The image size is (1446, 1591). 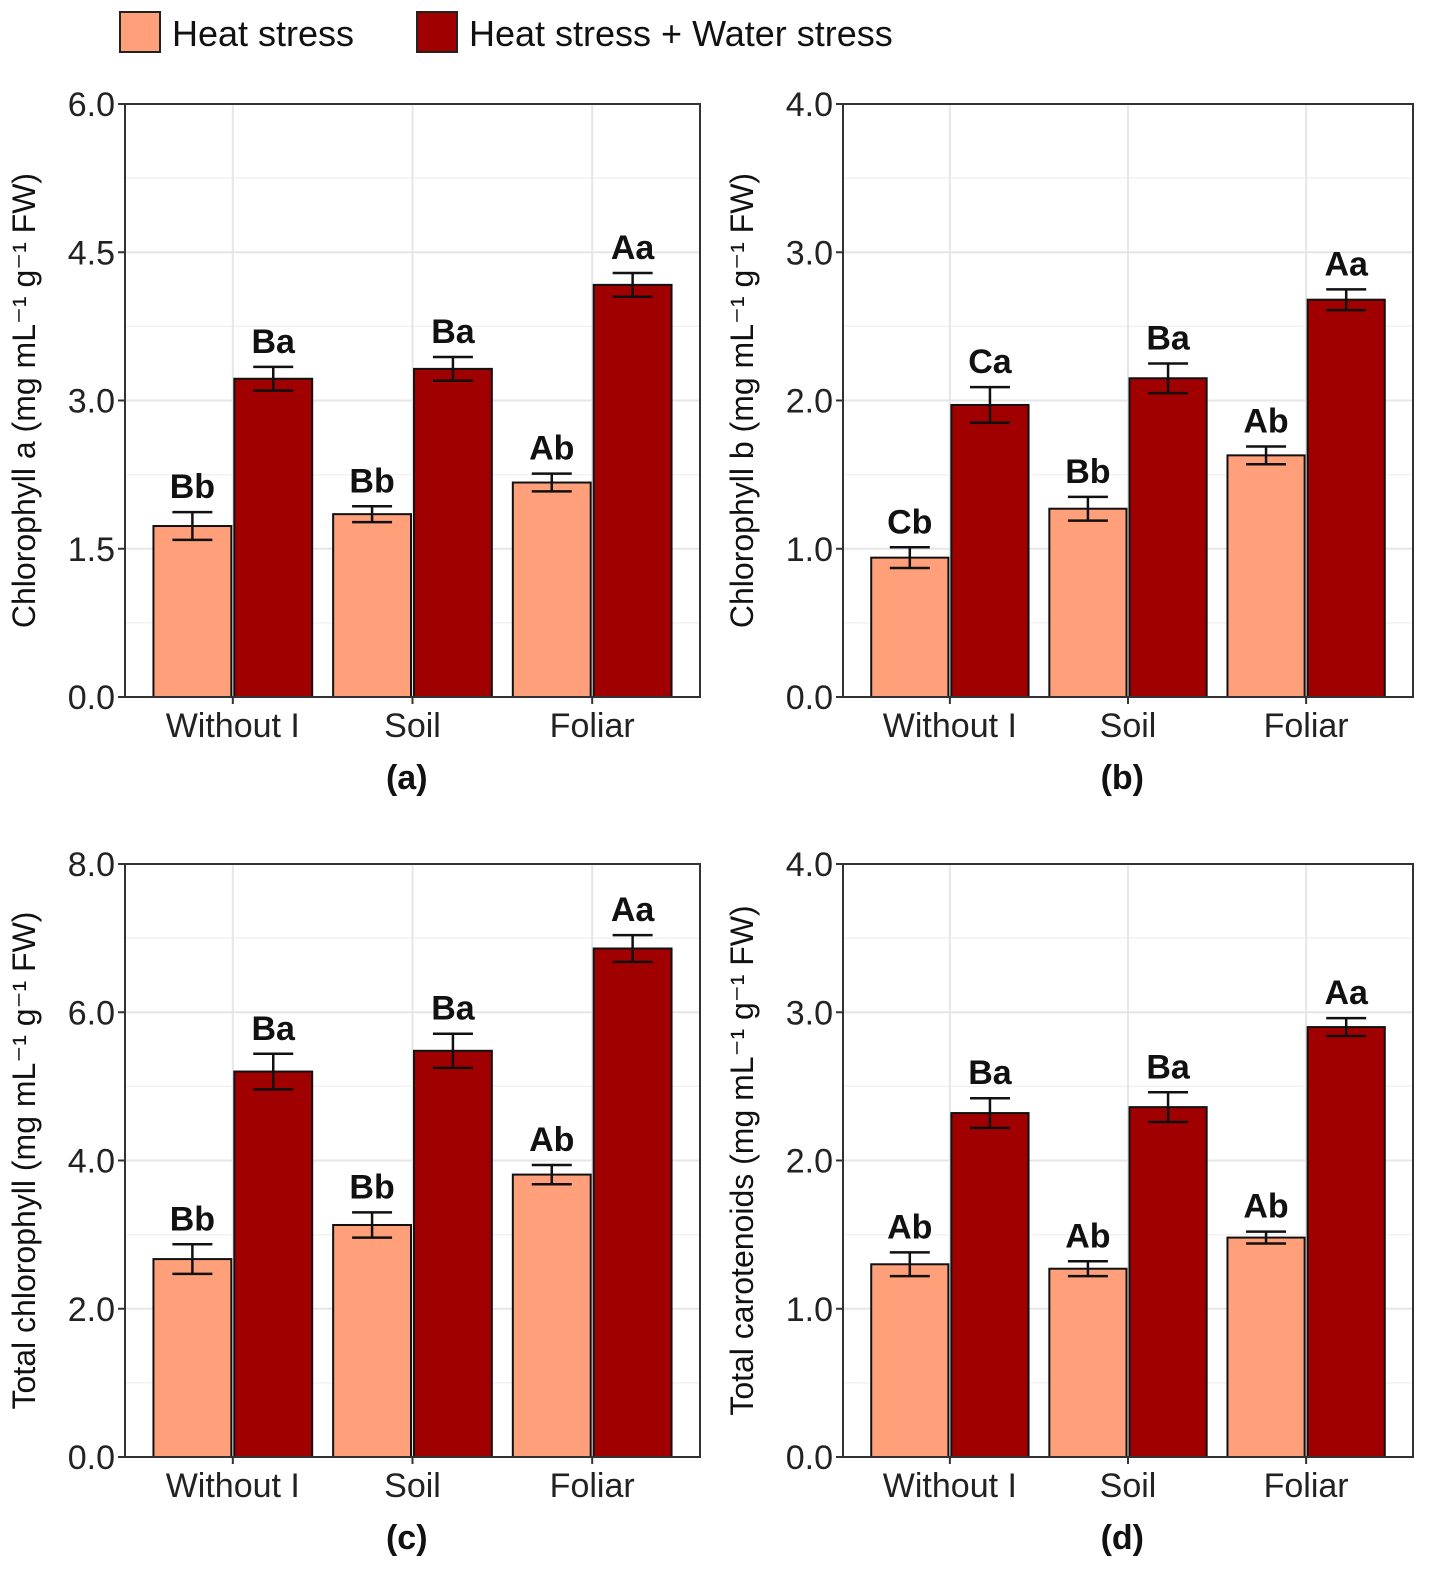 What do you see at coordinates (909, 522) in the screenshot?
I see `significance-label: Cb` at bounding box center [909, 522].